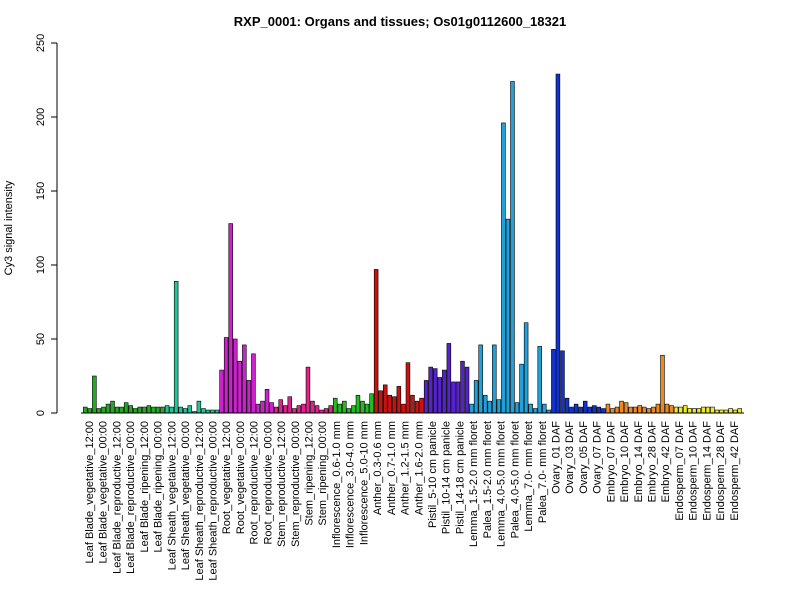 This screenshot has width=800, height=600. What do you see at coordinates (41, 265) in the screenshot?
I see `y-tick-label: 100` at bounding box center [41, 265].